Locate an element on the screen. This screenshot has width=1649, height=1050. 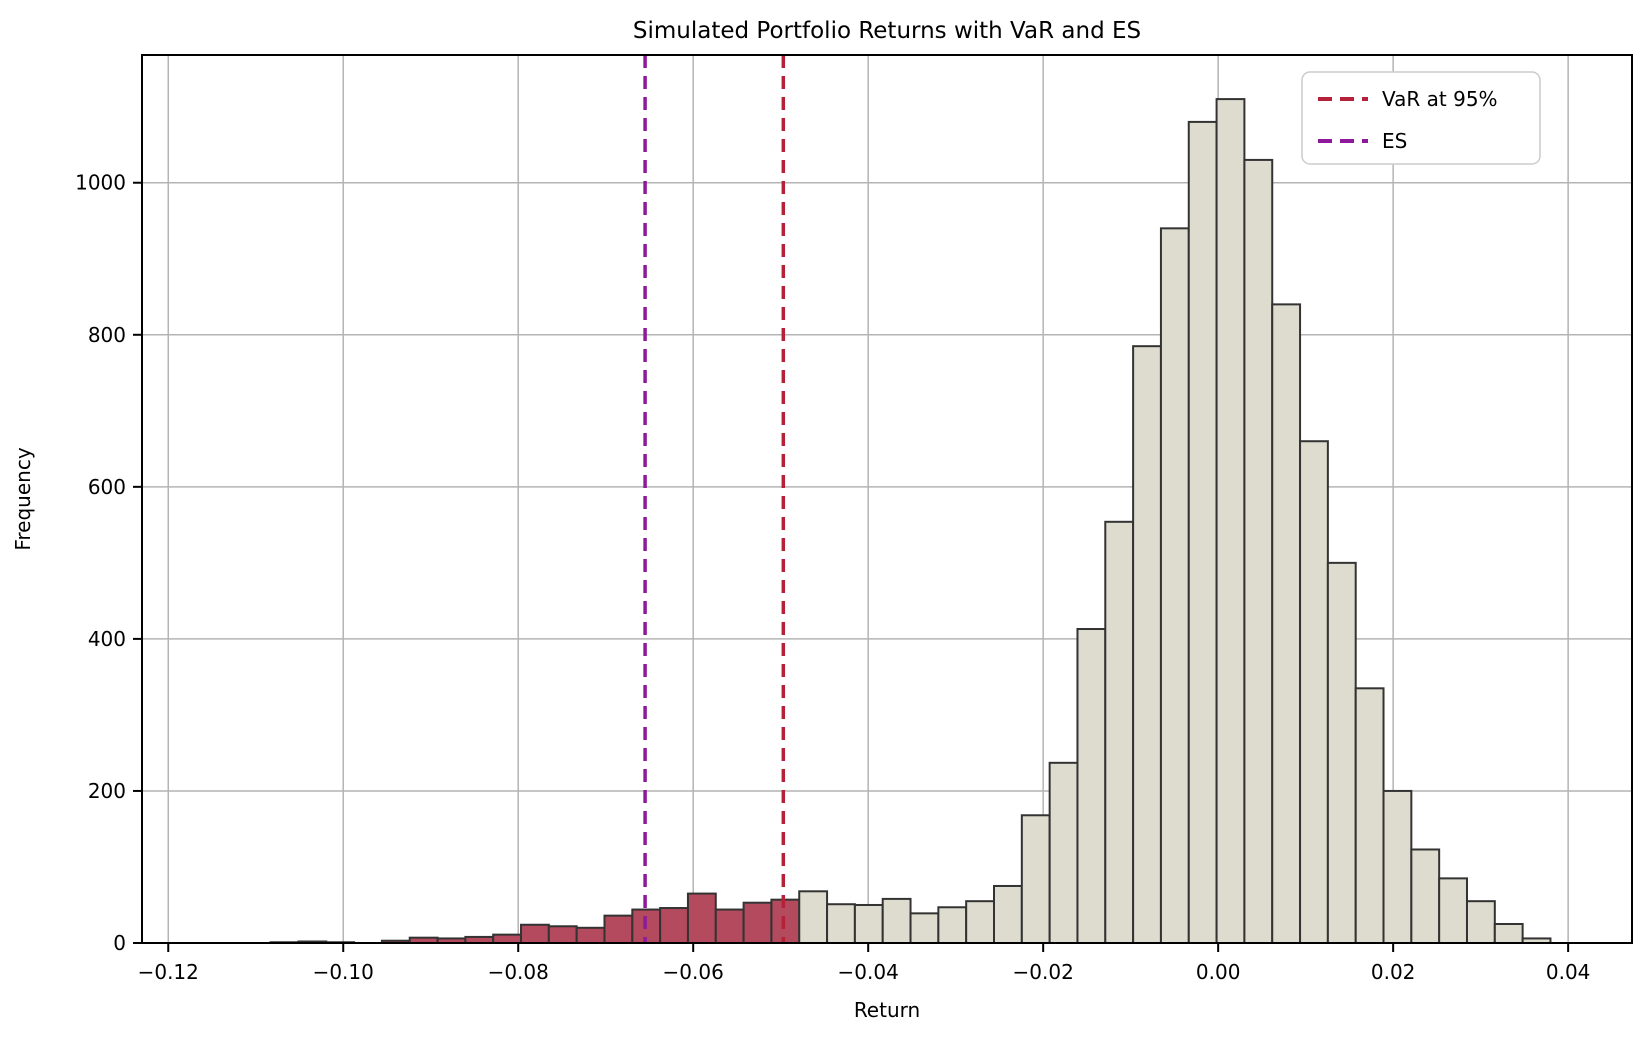
x-tick-label: 0.04 is located at coordinates (1568, 972).